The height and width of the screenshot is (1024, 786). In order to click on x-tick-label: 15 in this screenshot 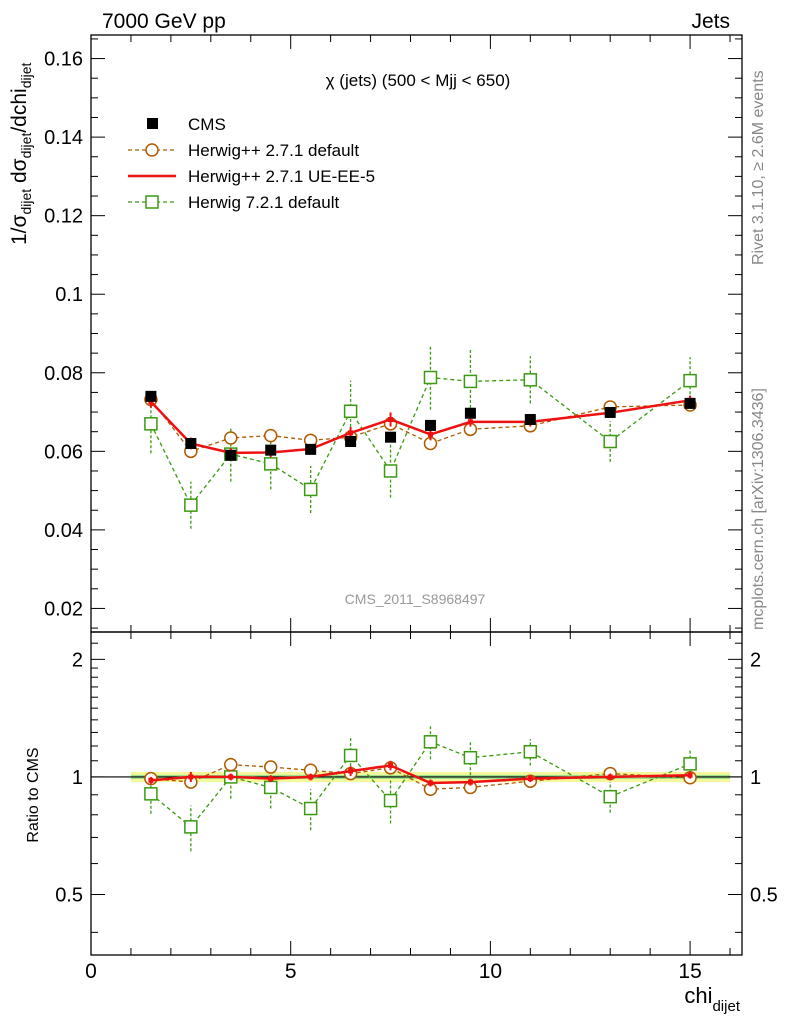, I will do `click(689, 971)`.